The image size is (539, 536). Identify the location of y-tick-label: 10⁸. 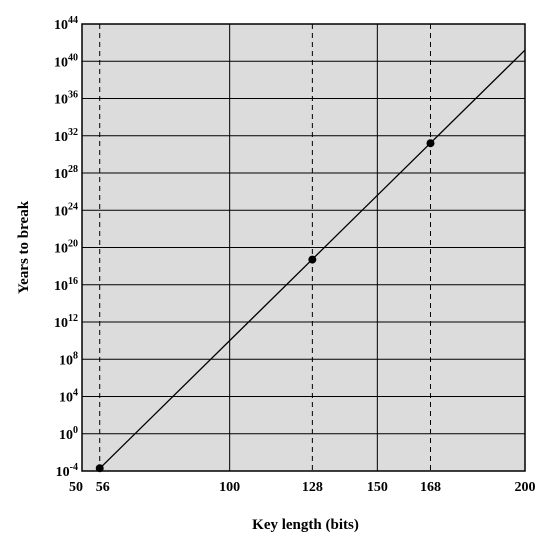
(68, 359).